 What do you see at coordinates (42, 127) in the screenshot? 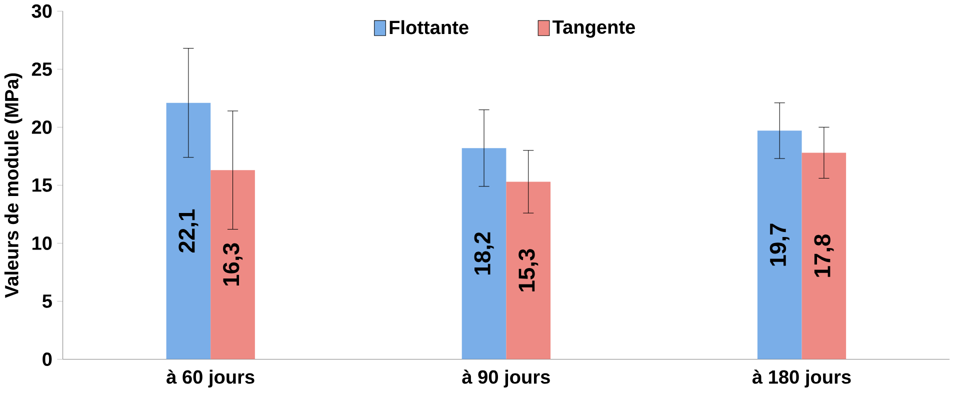
I see `y-tick-label: 20` at bounding box center [42, 127].